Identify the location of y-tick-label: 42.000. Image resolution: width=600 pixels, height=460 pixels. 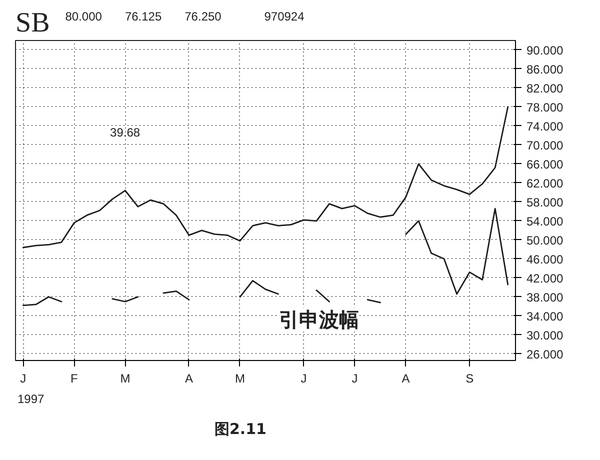
(545, 278).